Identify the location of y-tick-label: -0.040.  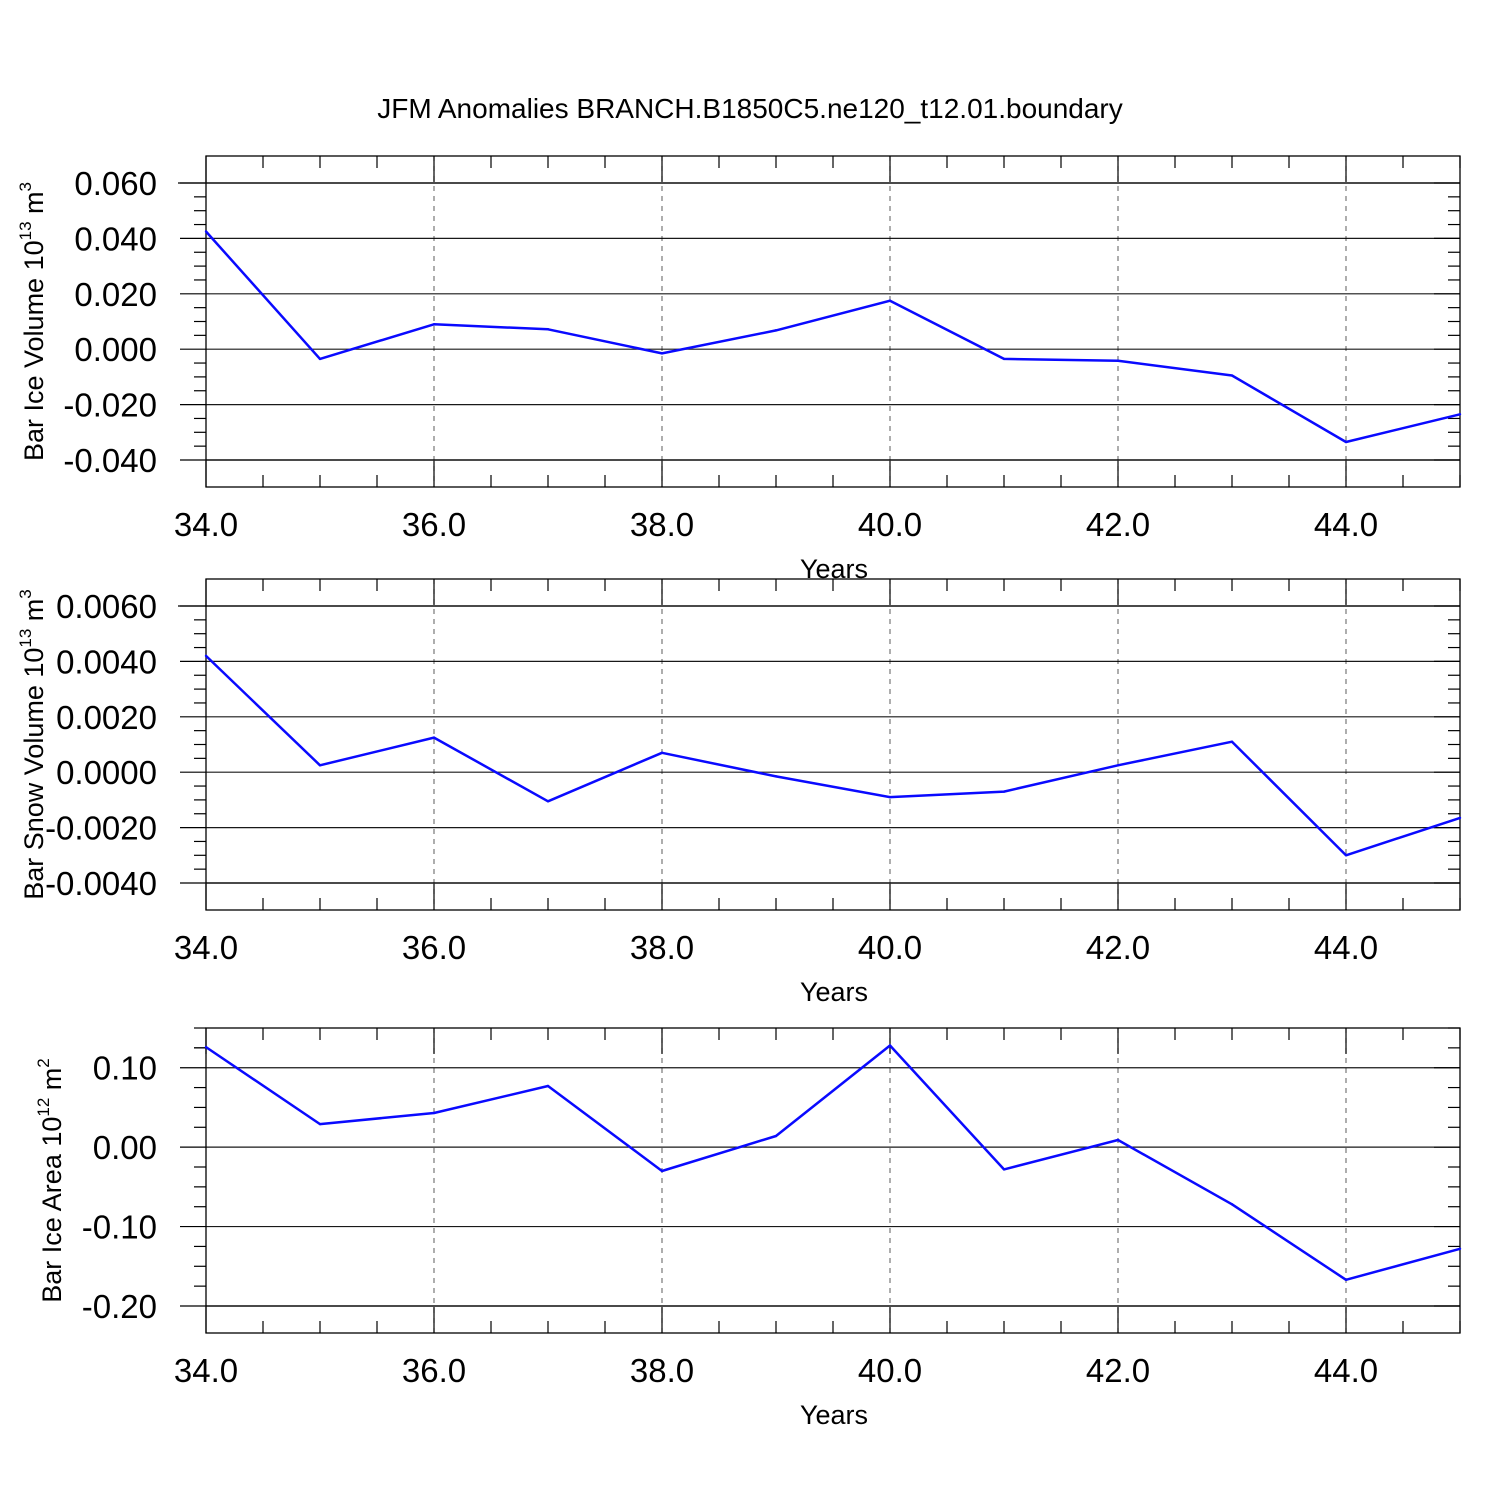
(110, 460).